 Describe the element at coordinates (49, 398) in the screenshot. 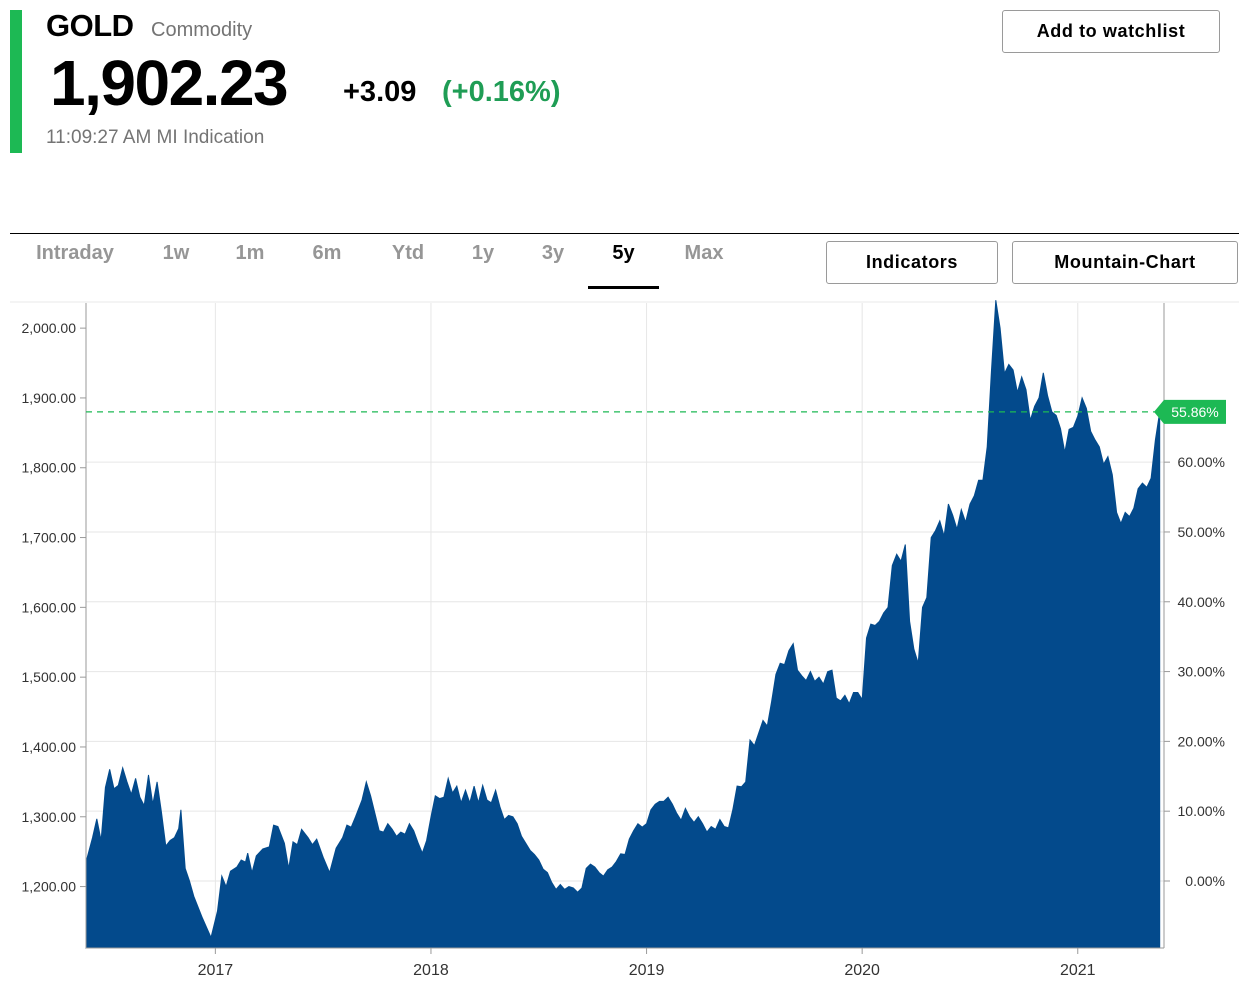

I see `y-tick-label: 1,900.00` at that location.